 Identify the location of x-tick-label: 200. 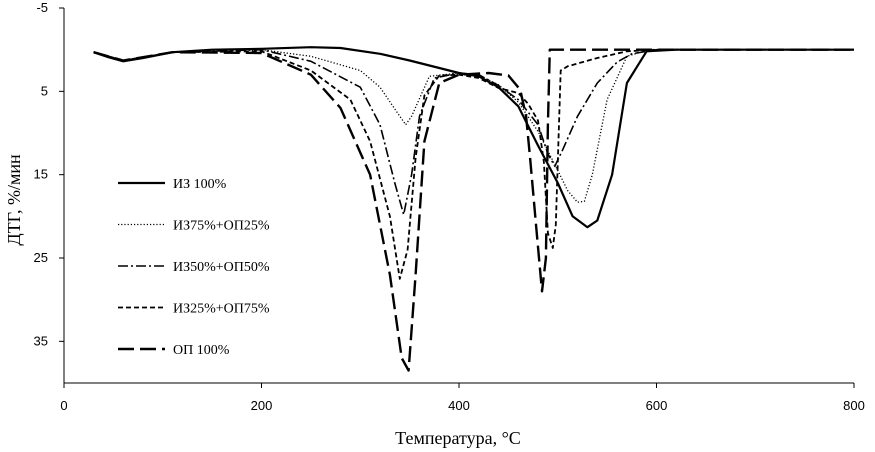
(262, 405).